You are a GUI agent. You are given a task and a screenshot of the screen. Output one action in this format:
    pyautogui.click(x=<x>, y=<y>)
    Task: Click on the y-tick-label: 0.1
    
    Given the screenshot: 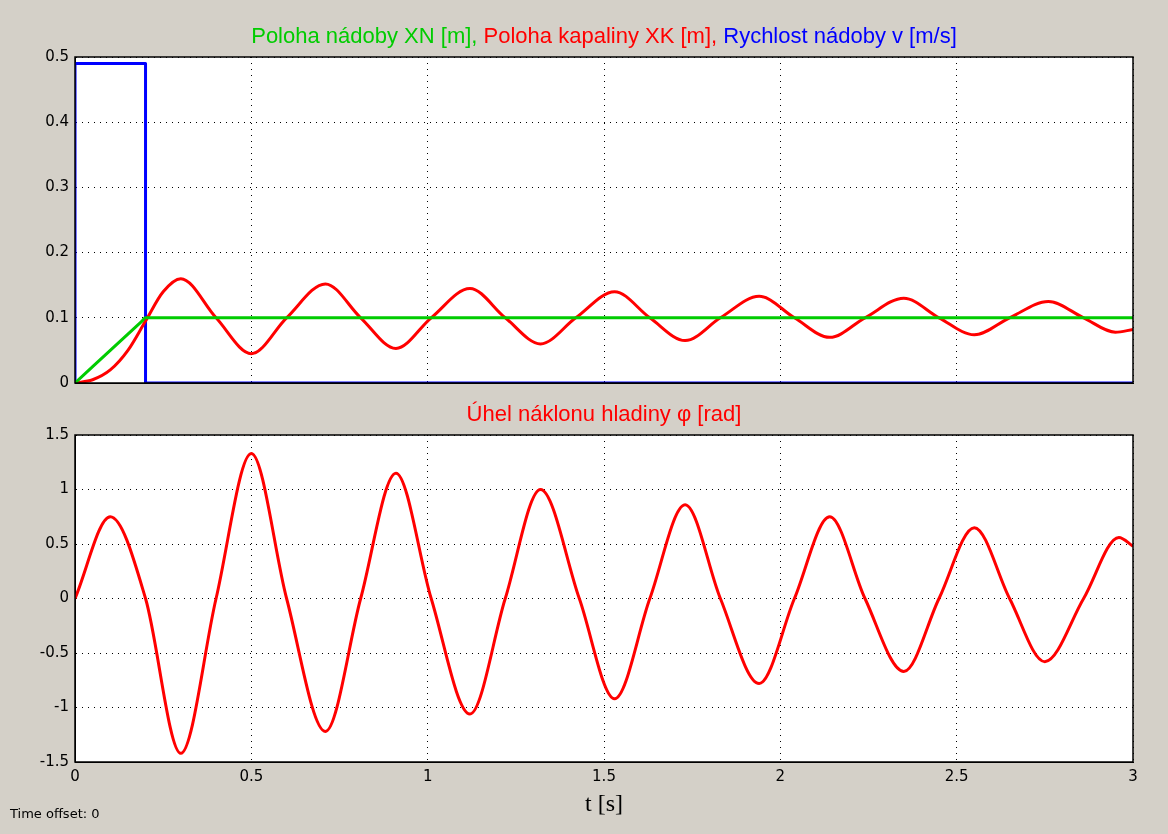 What is the action you would take?
    pyautogui.click(x=57, y=316)
    